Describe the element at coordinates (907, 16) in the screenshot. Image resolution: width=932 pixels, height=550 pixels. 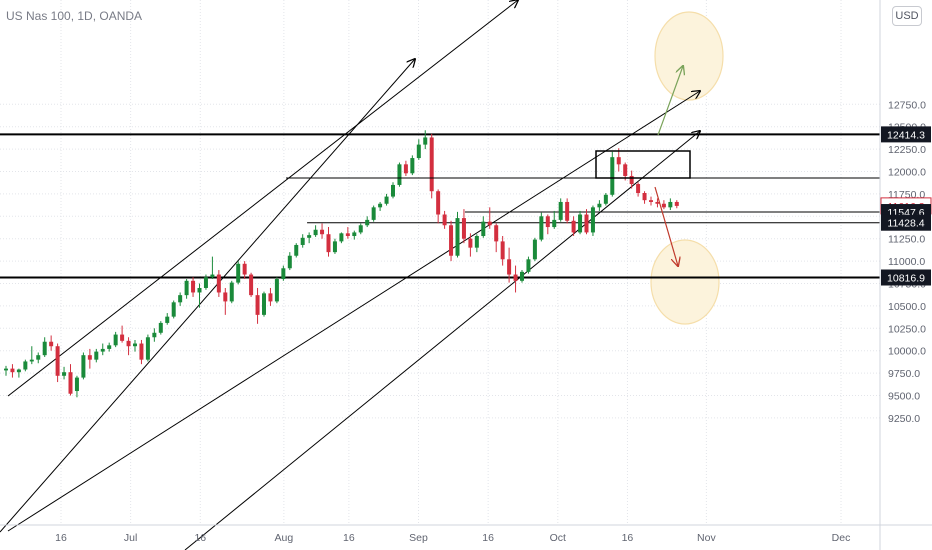
I see `currency-button: USD` at that location.